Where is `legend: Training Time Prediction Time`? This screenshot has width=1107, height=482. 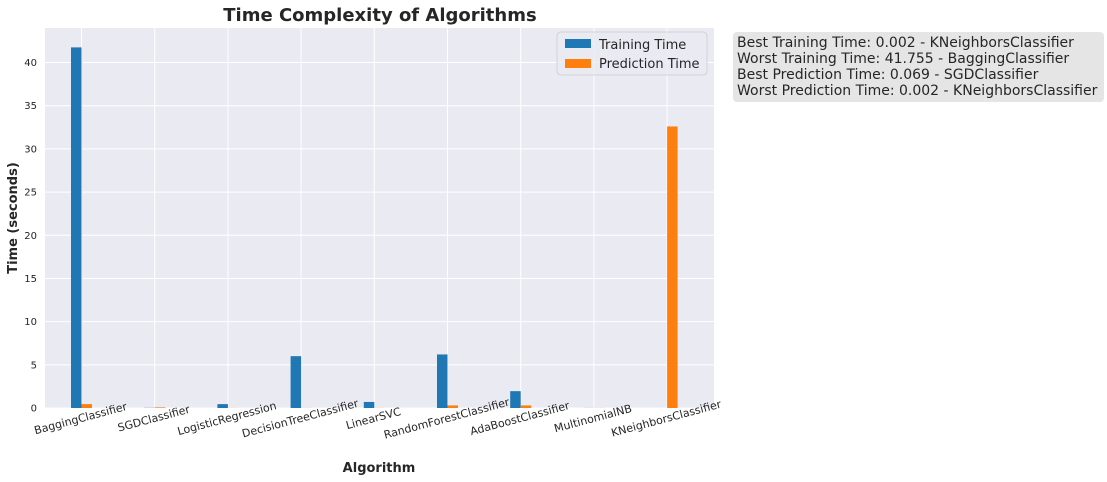 legend: Training Time Prediction Time is located at coordinates (632, 53).